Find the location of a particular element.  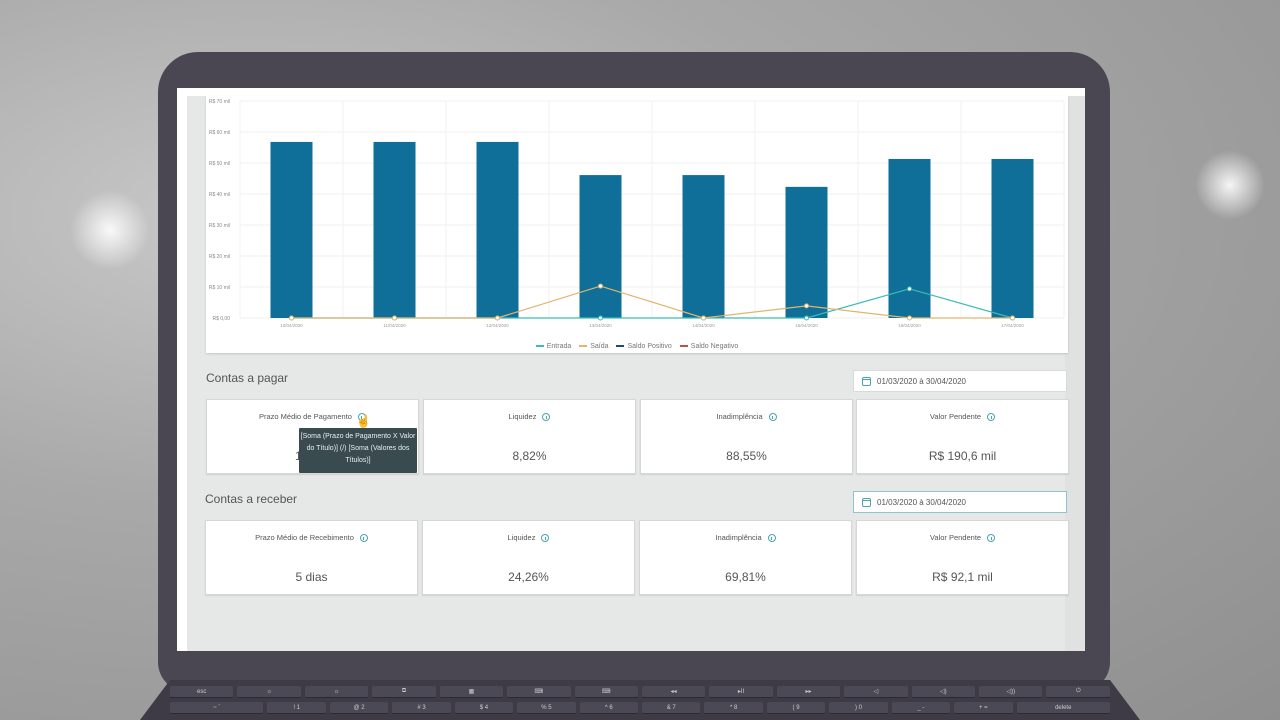

svg-text: 16/04/2020 is located at coordinates (909, 325).